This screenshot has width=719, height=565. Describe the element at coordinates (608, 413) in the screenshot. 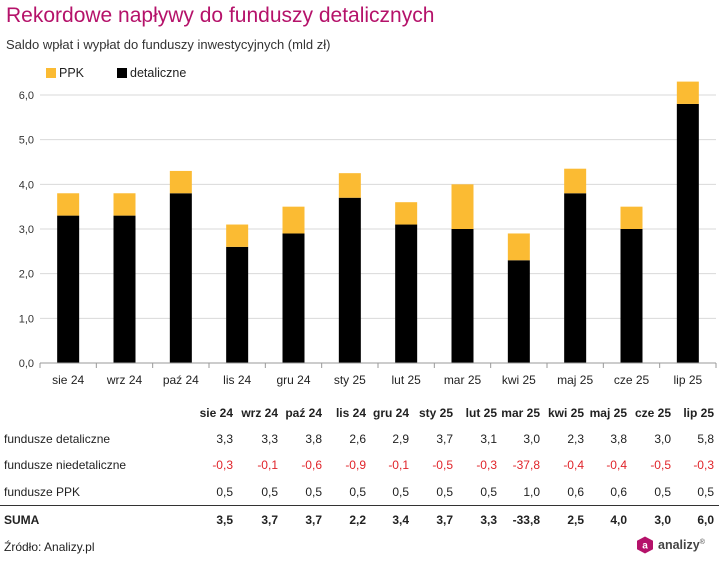

I see `table-header-cell: maj 25` at that location.